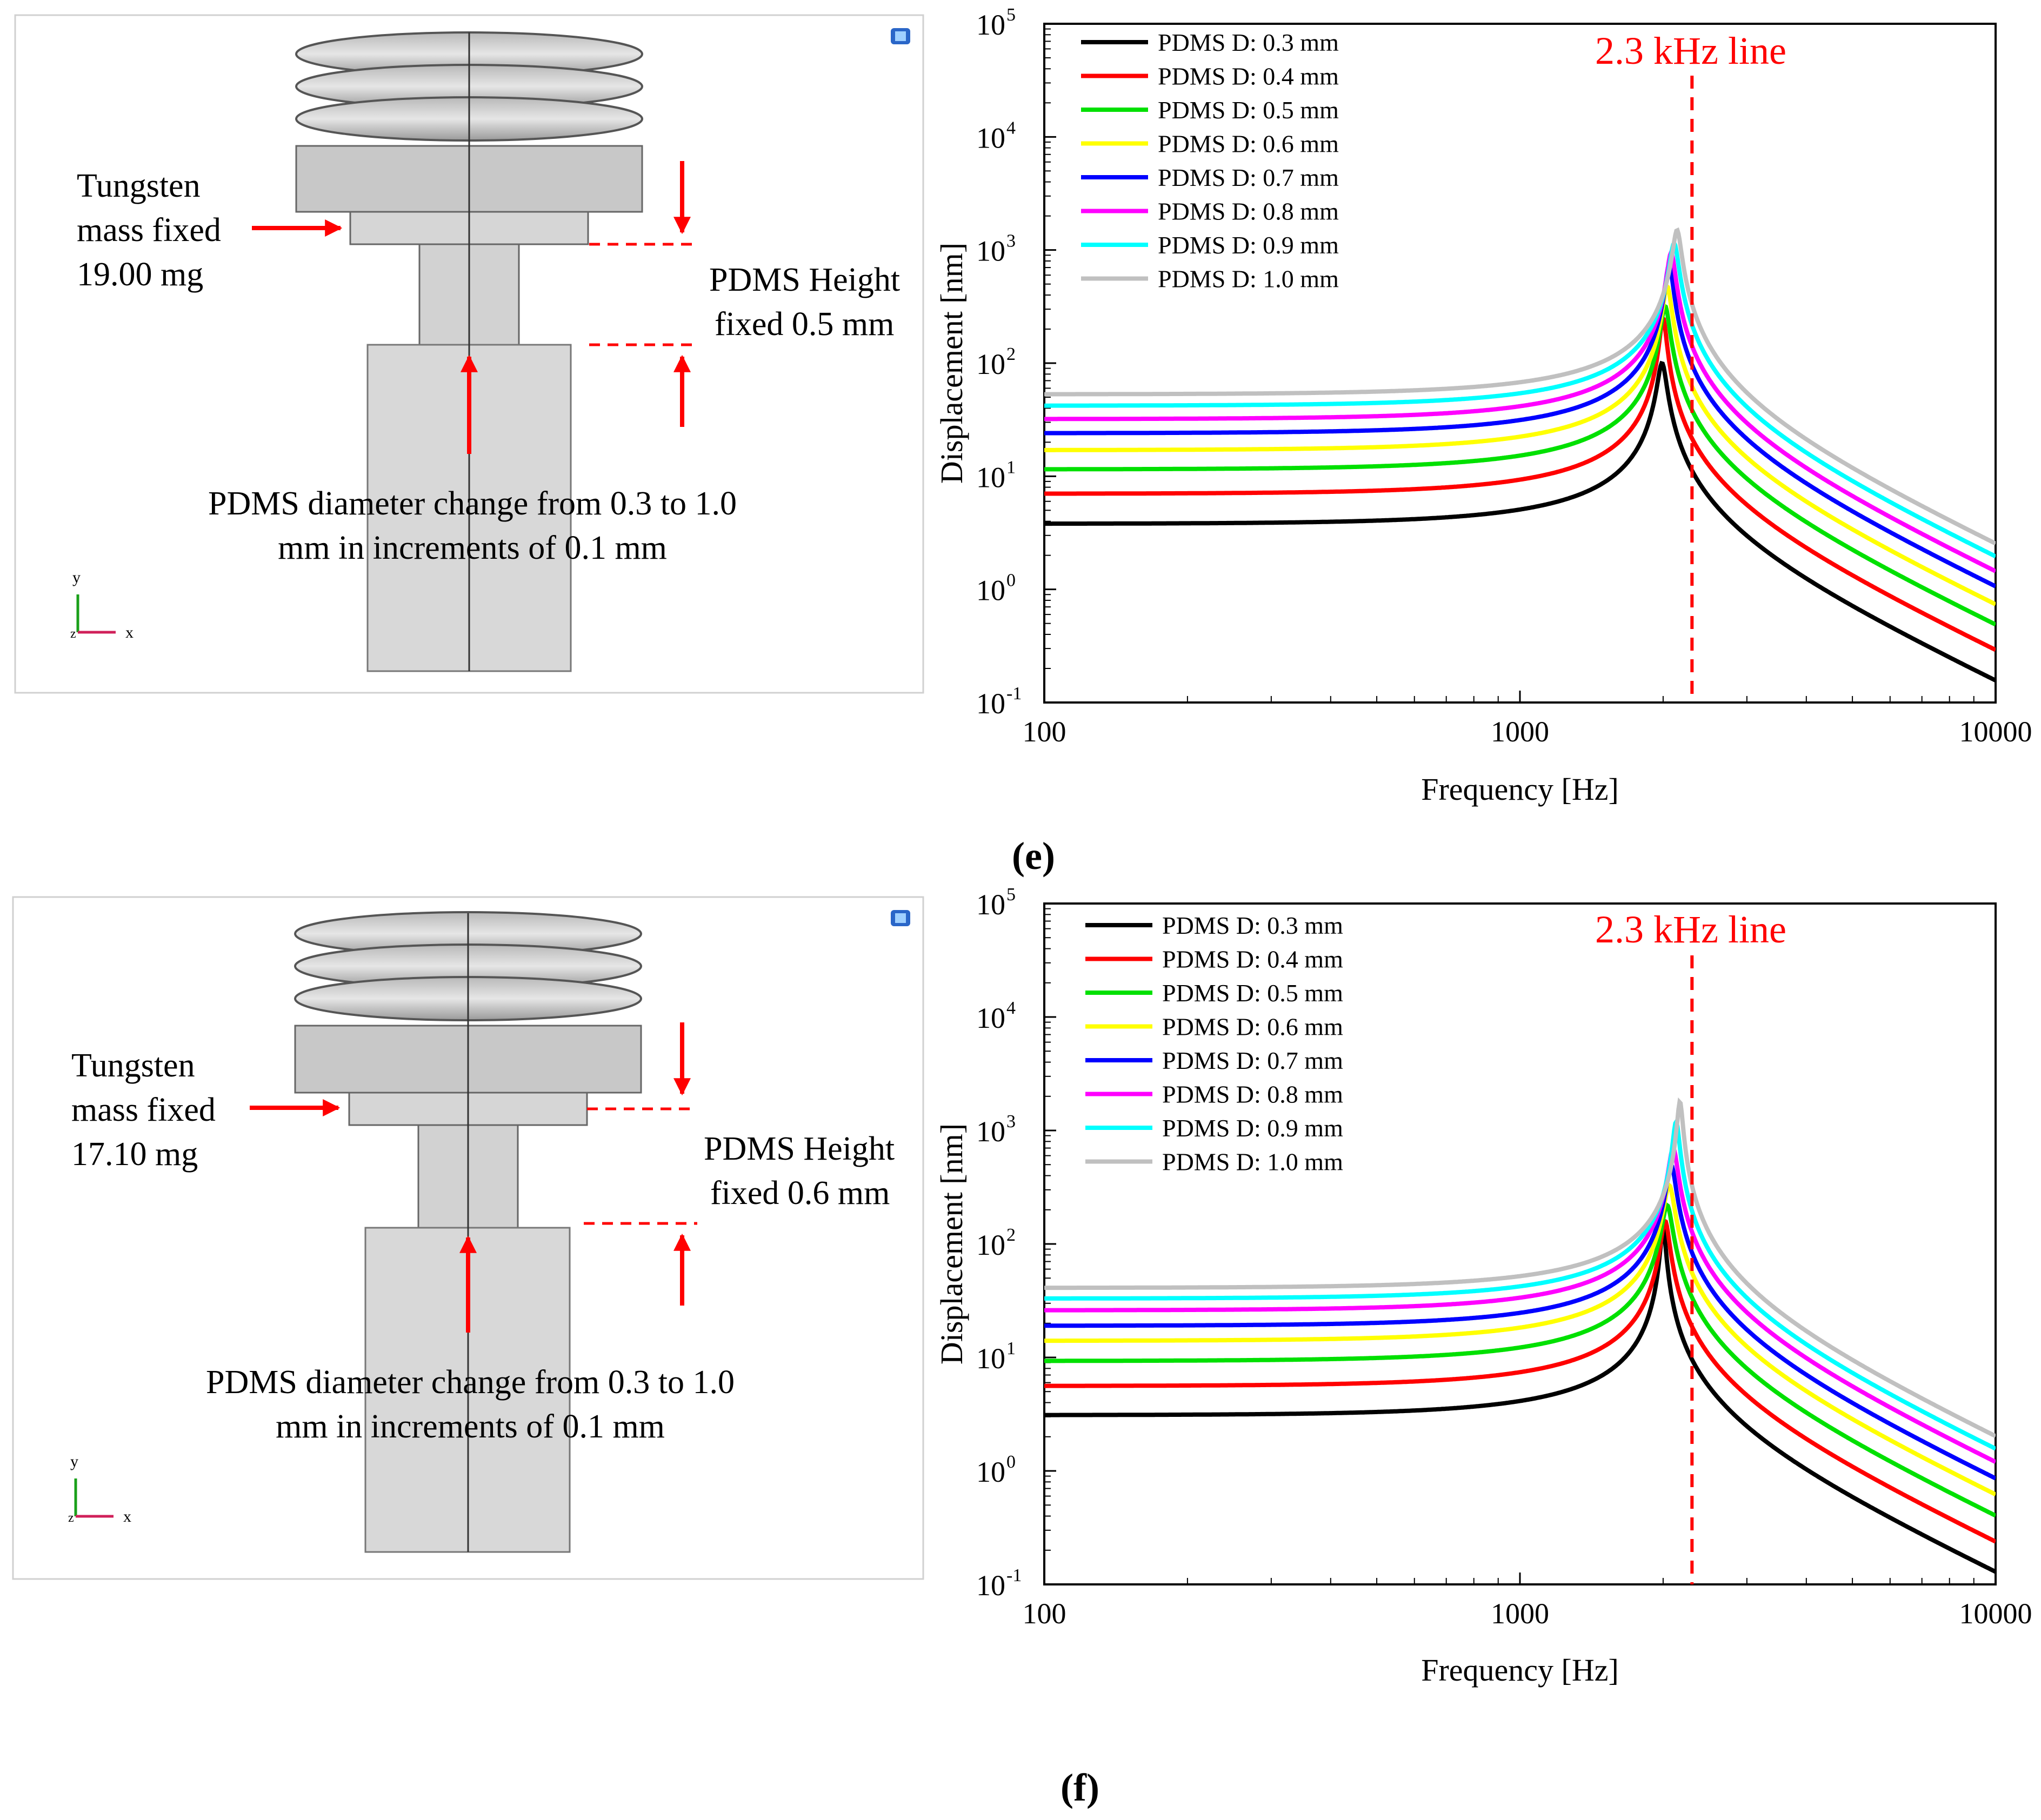  Describe the element at coordinates (800, 1193) in the screenshot. I see `height-label-line-2: fixed 0.6 mm` at that location.